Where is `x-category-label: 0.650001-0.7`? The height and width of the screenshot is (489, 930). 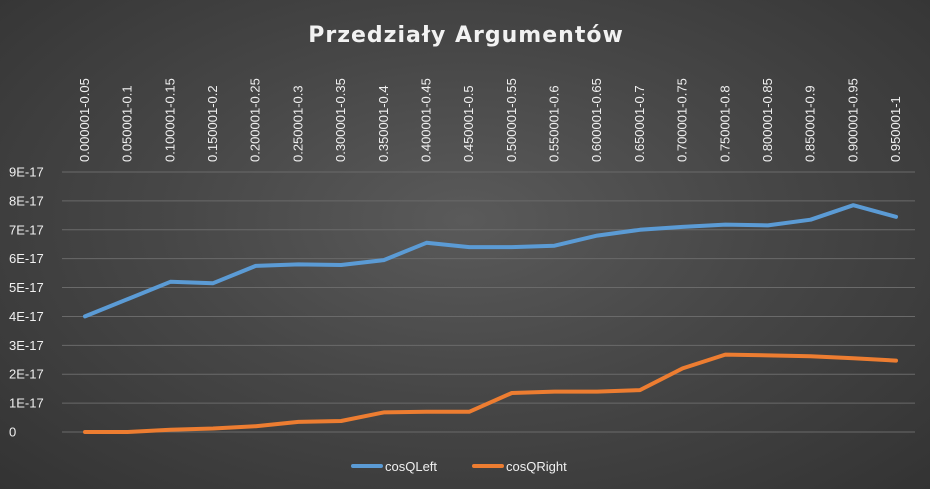 x-category-label: 0.650001-0.7 is located at coordinates (639, 123).